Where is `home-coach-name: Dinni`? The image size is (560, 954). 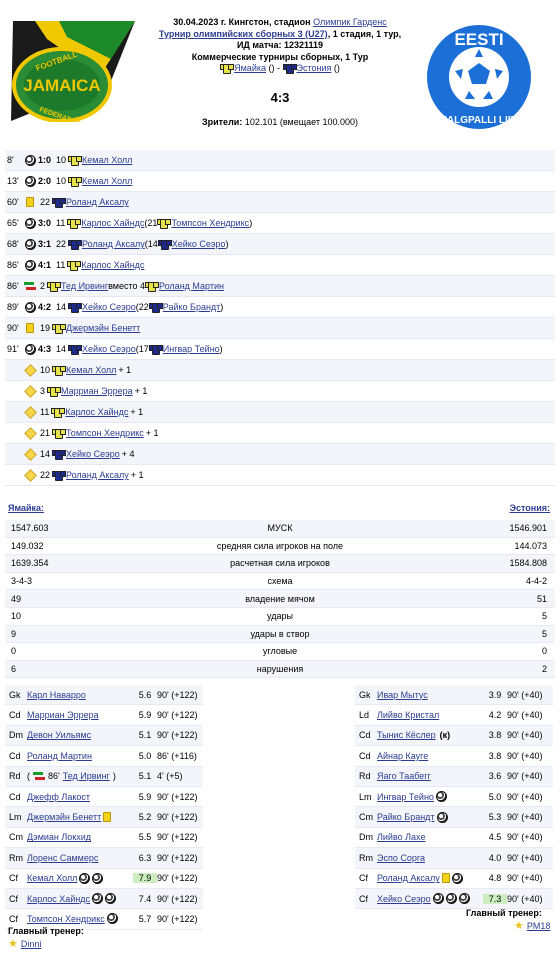
home-coach-name: Dinni is located at coordinates (31, 943).